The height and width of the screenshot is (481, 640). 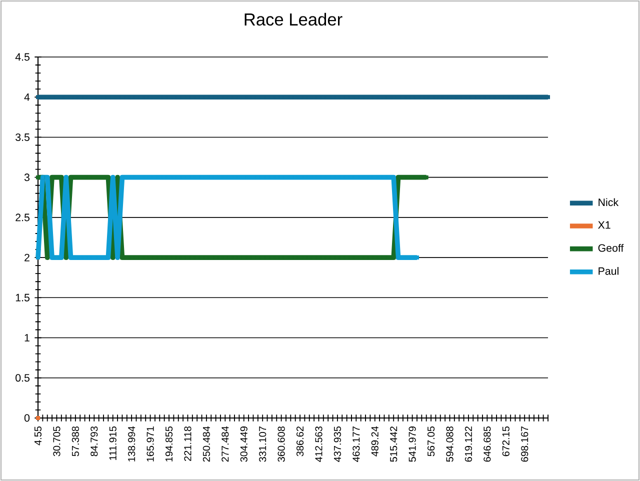 What do you see at coordinates (23, 137) in the screenshot?
I see `y-tick-label: 3.5` at bounding box center [23, 137].